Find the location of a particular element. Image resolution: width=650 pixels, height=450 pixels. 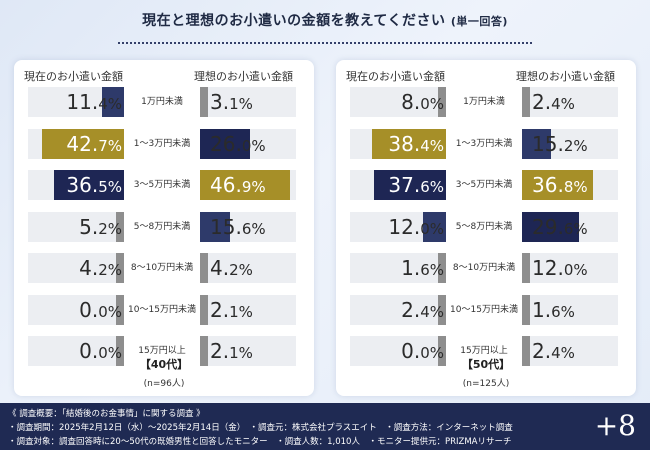

table-row: 8.0% 1万円未満 2.4% is located at coordinates (486, 102).